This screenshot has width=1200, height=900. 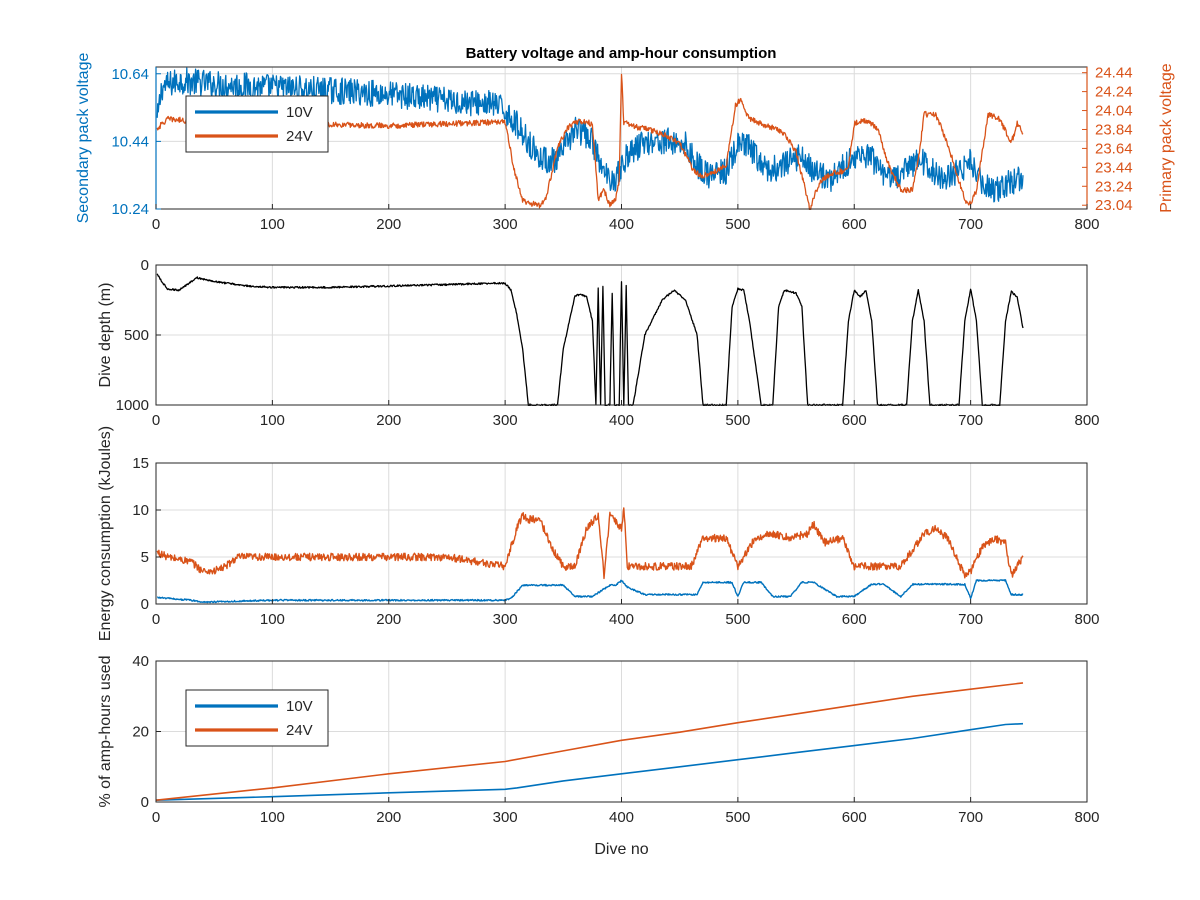 What do you see at coordinates (1114, 73) in the screenshot?
I see `y2-tick-label: 24.44` at bounding box center [1114, 73].